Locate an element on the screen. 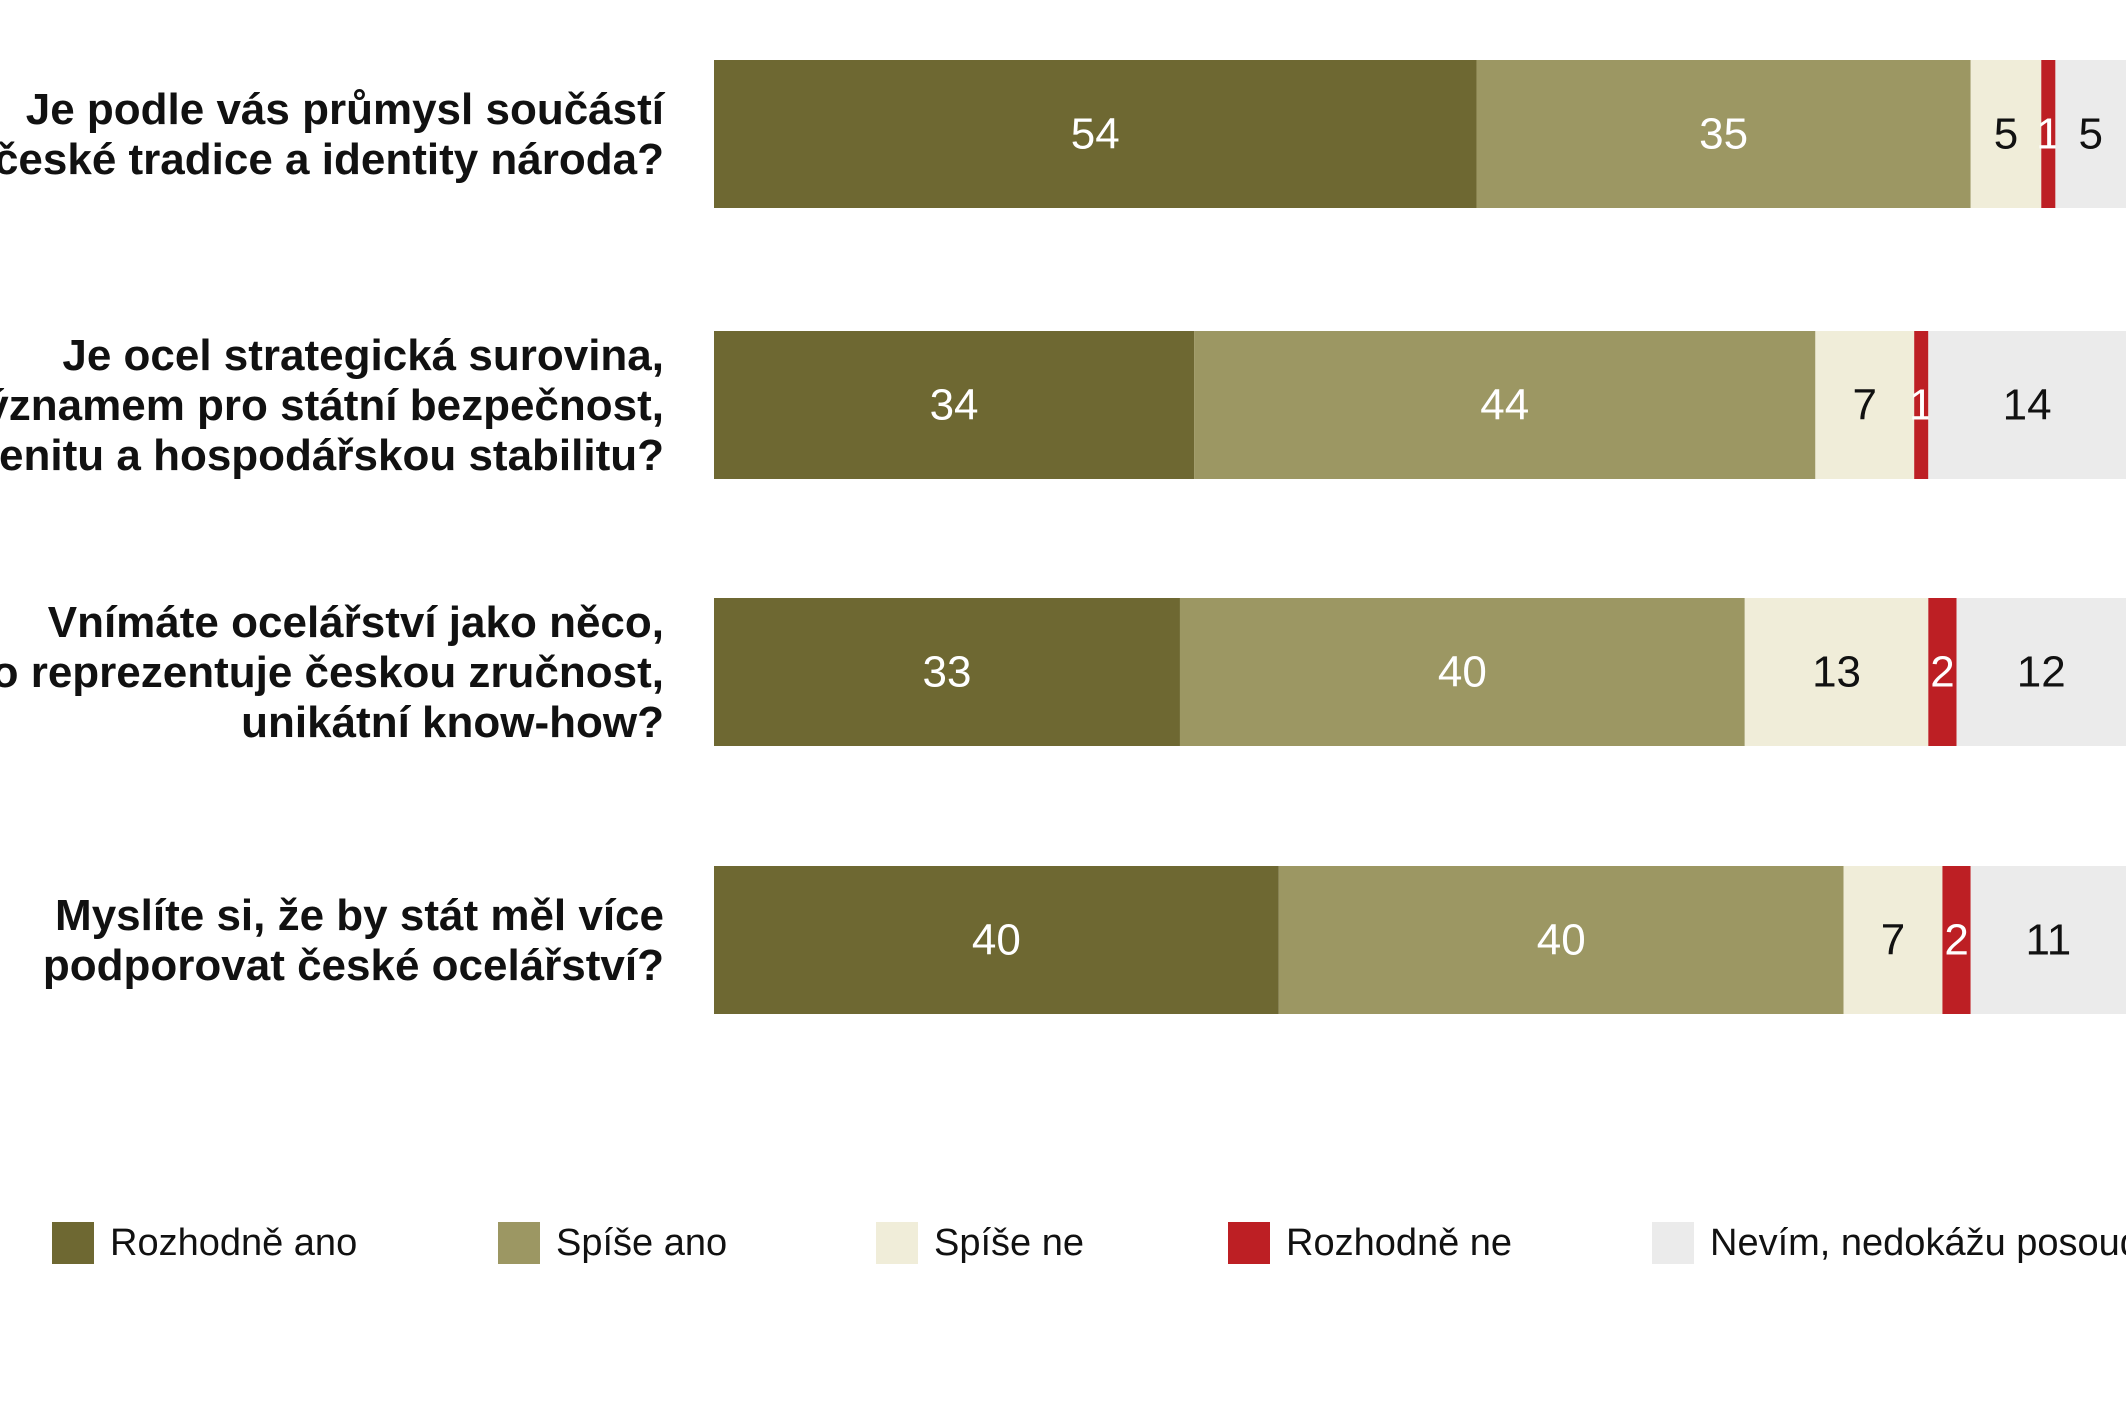  data-label-2-3: 2 is located at coordinates (1942, 672).